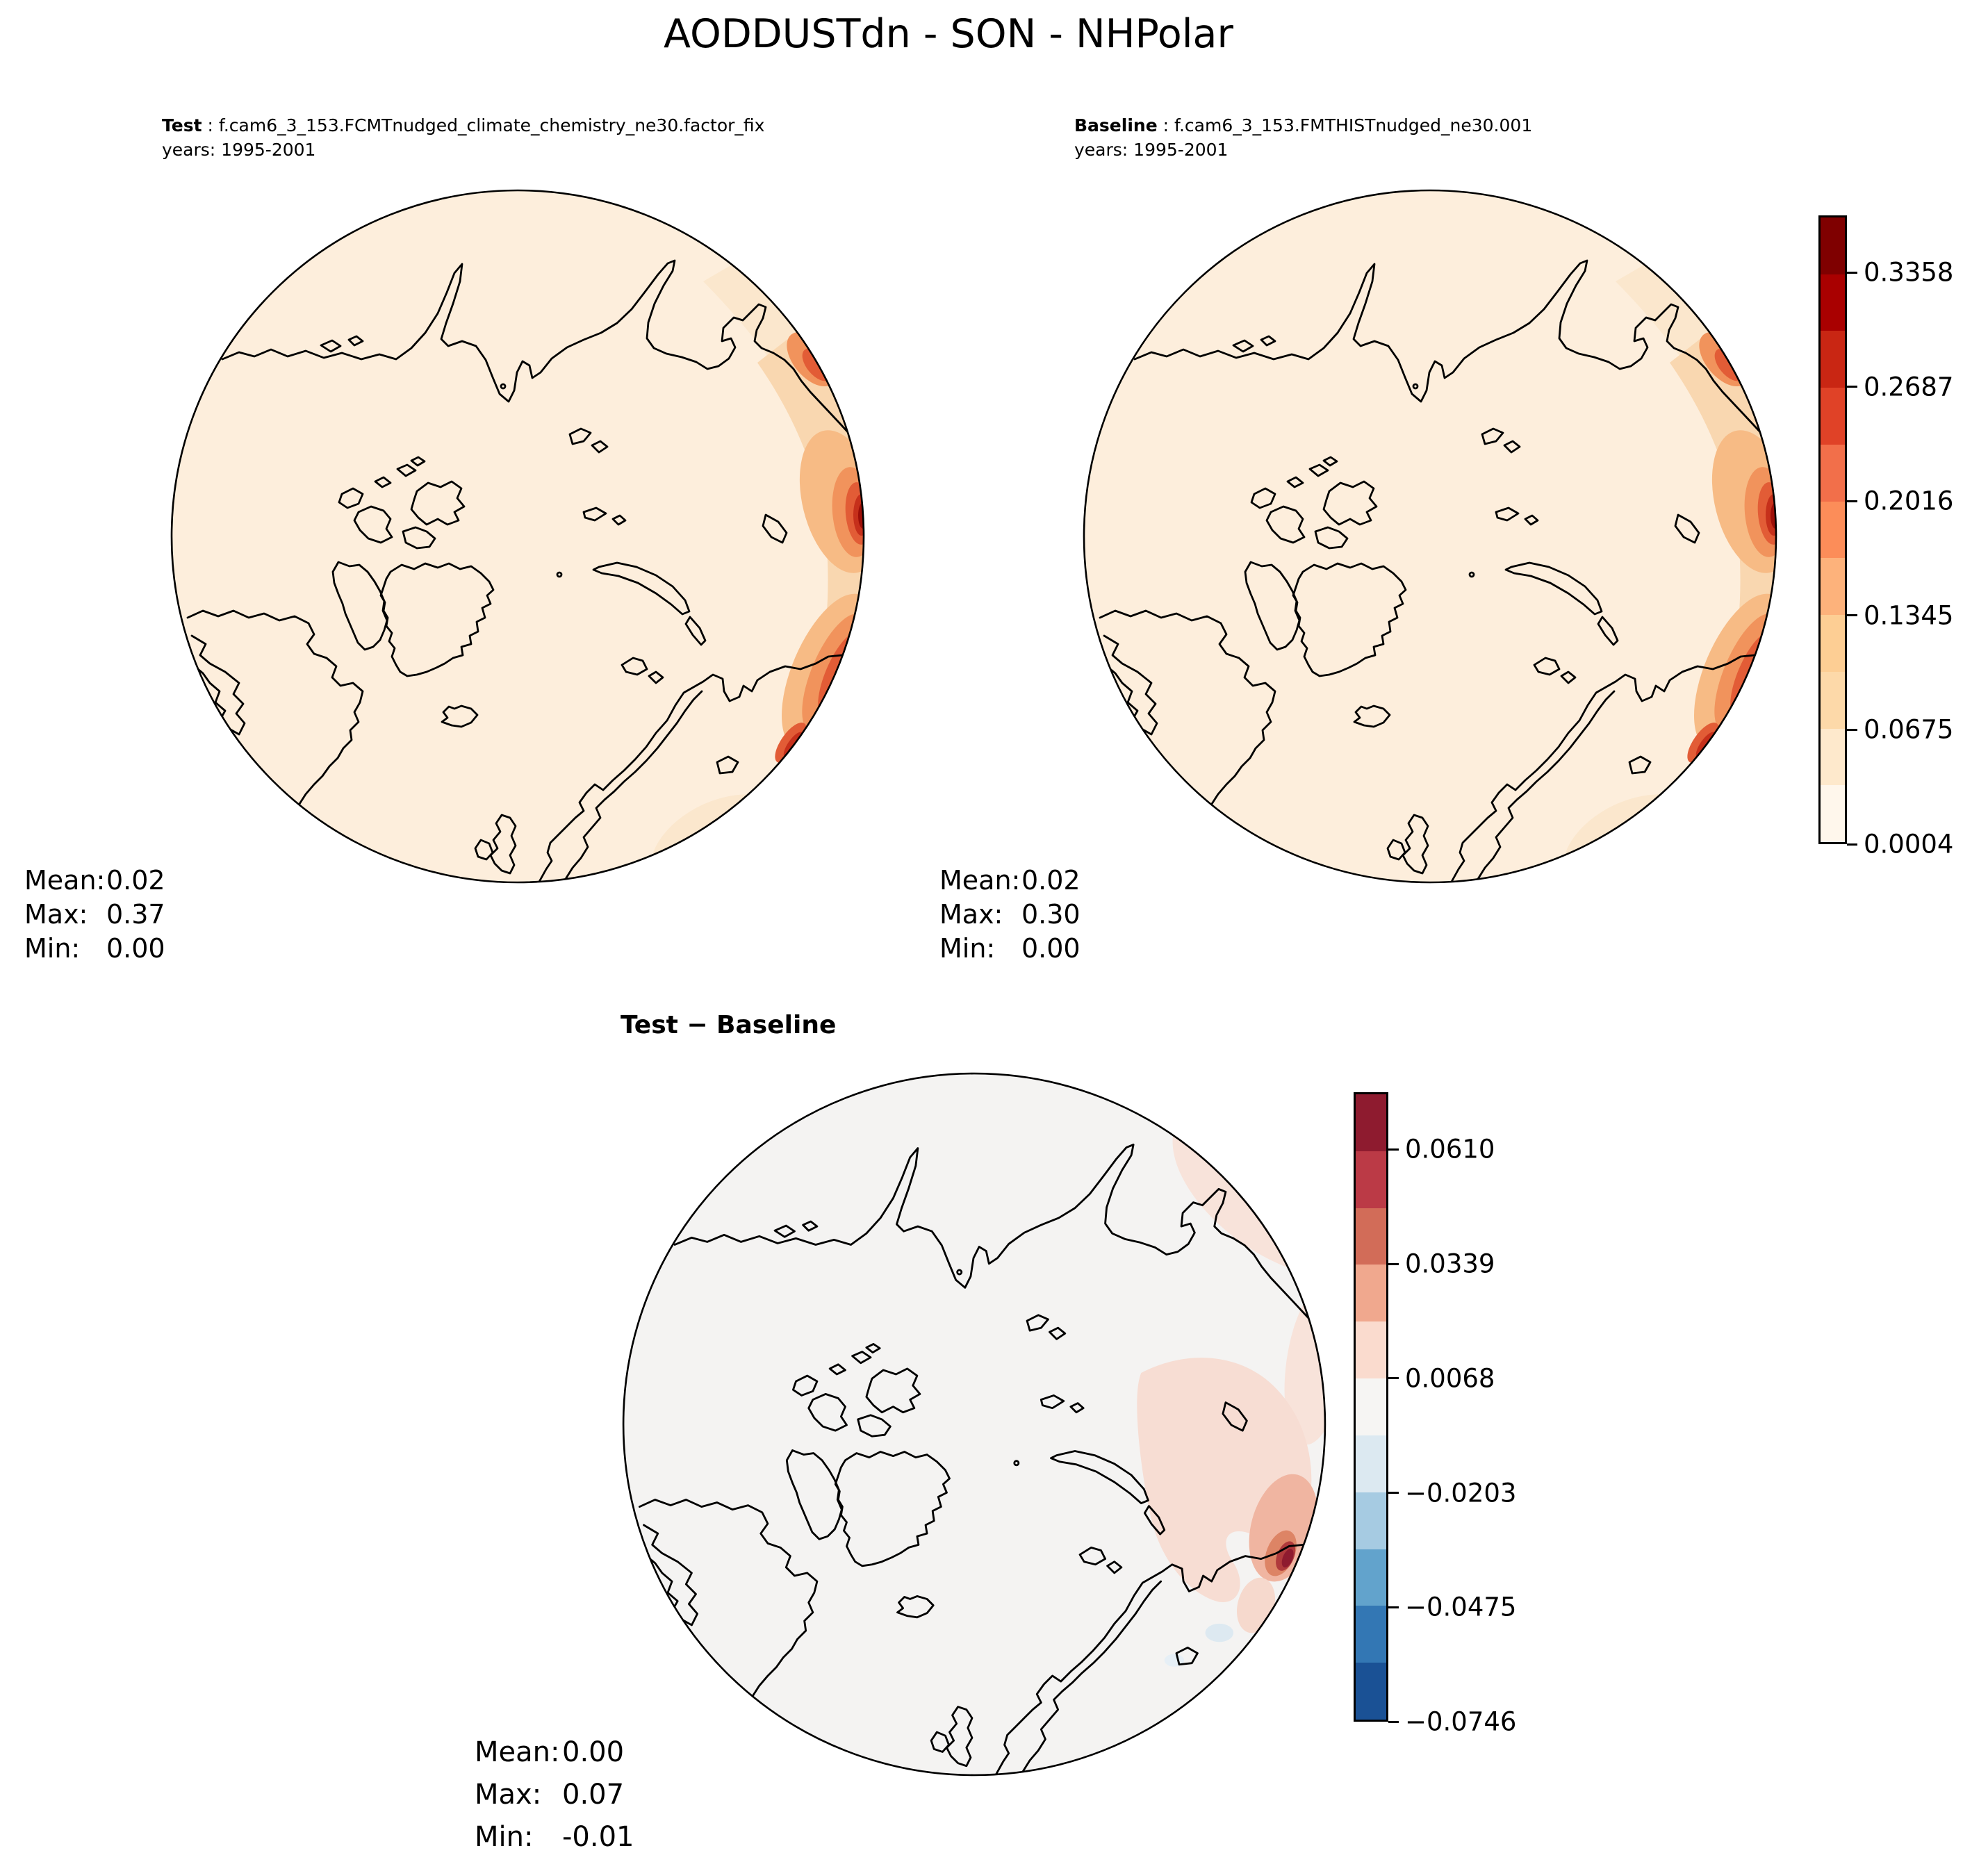 The width and height of the screenshot is (1988, 1853). I want to click on stat-value: 0.37, so click(135, 914).